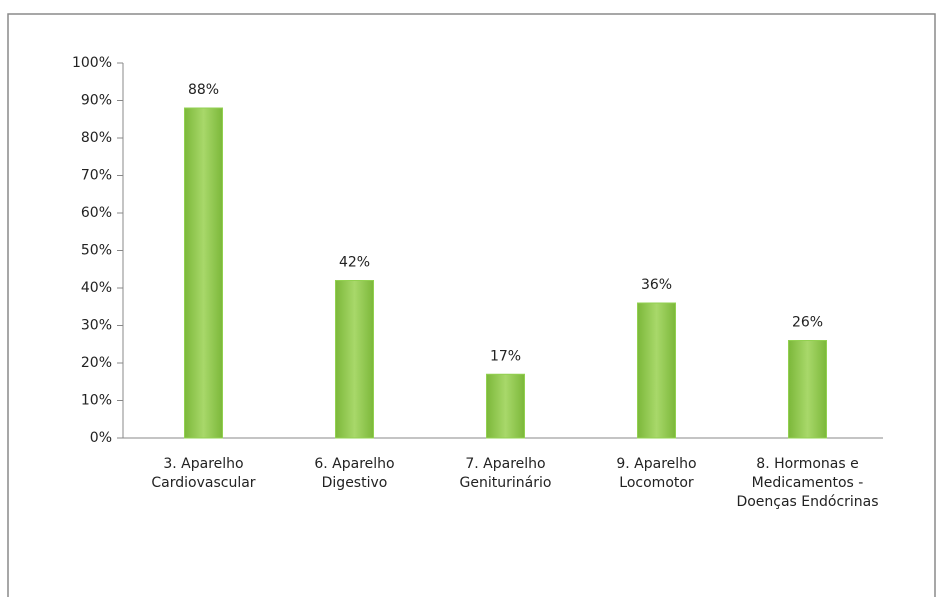  I want to click on y-tick-label: 90%, so click(96, 101).